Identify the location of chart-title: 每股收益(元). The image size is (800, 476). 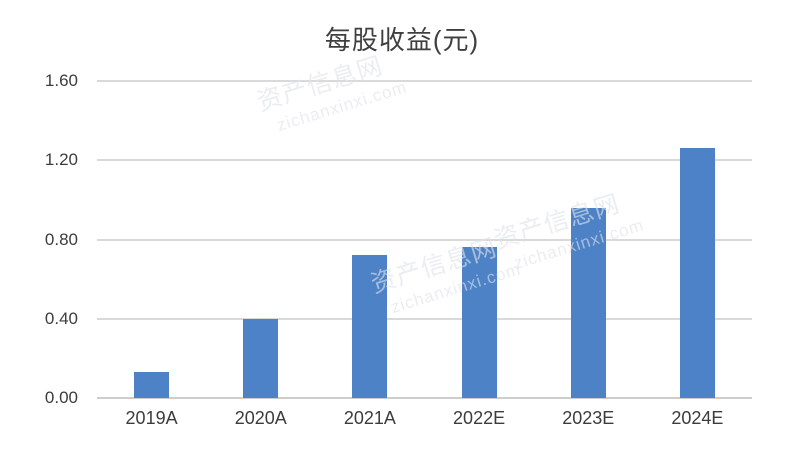
(402, 40).